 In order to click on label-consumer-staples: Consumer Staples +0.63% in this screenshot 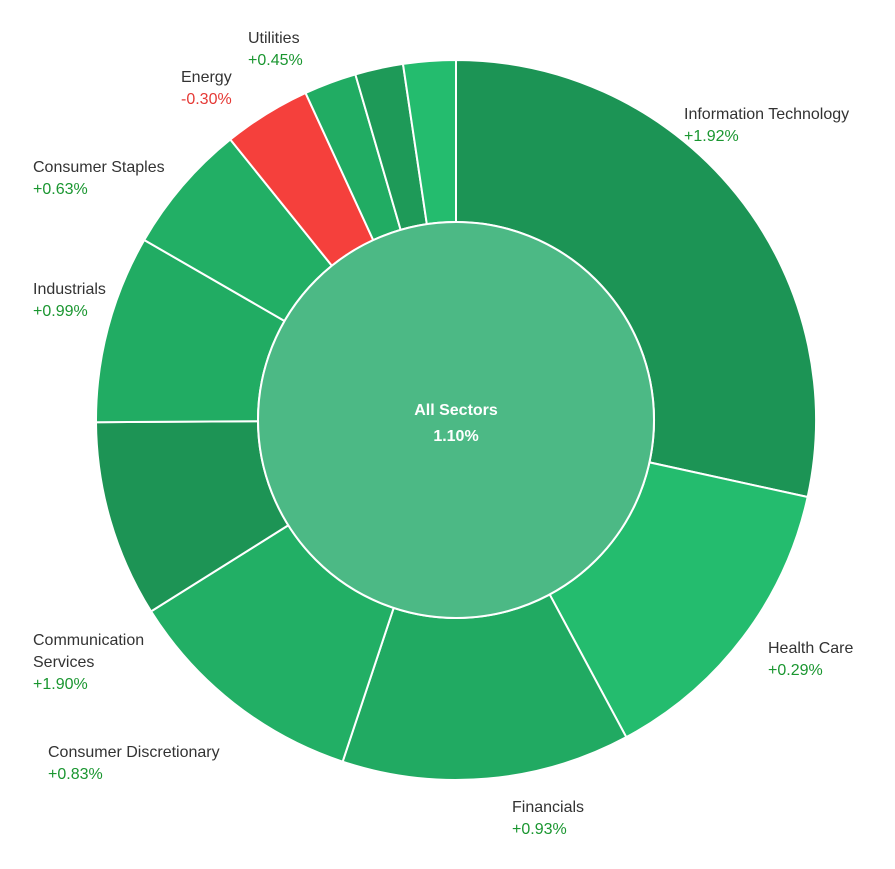, I will do `click(99, 178)`.